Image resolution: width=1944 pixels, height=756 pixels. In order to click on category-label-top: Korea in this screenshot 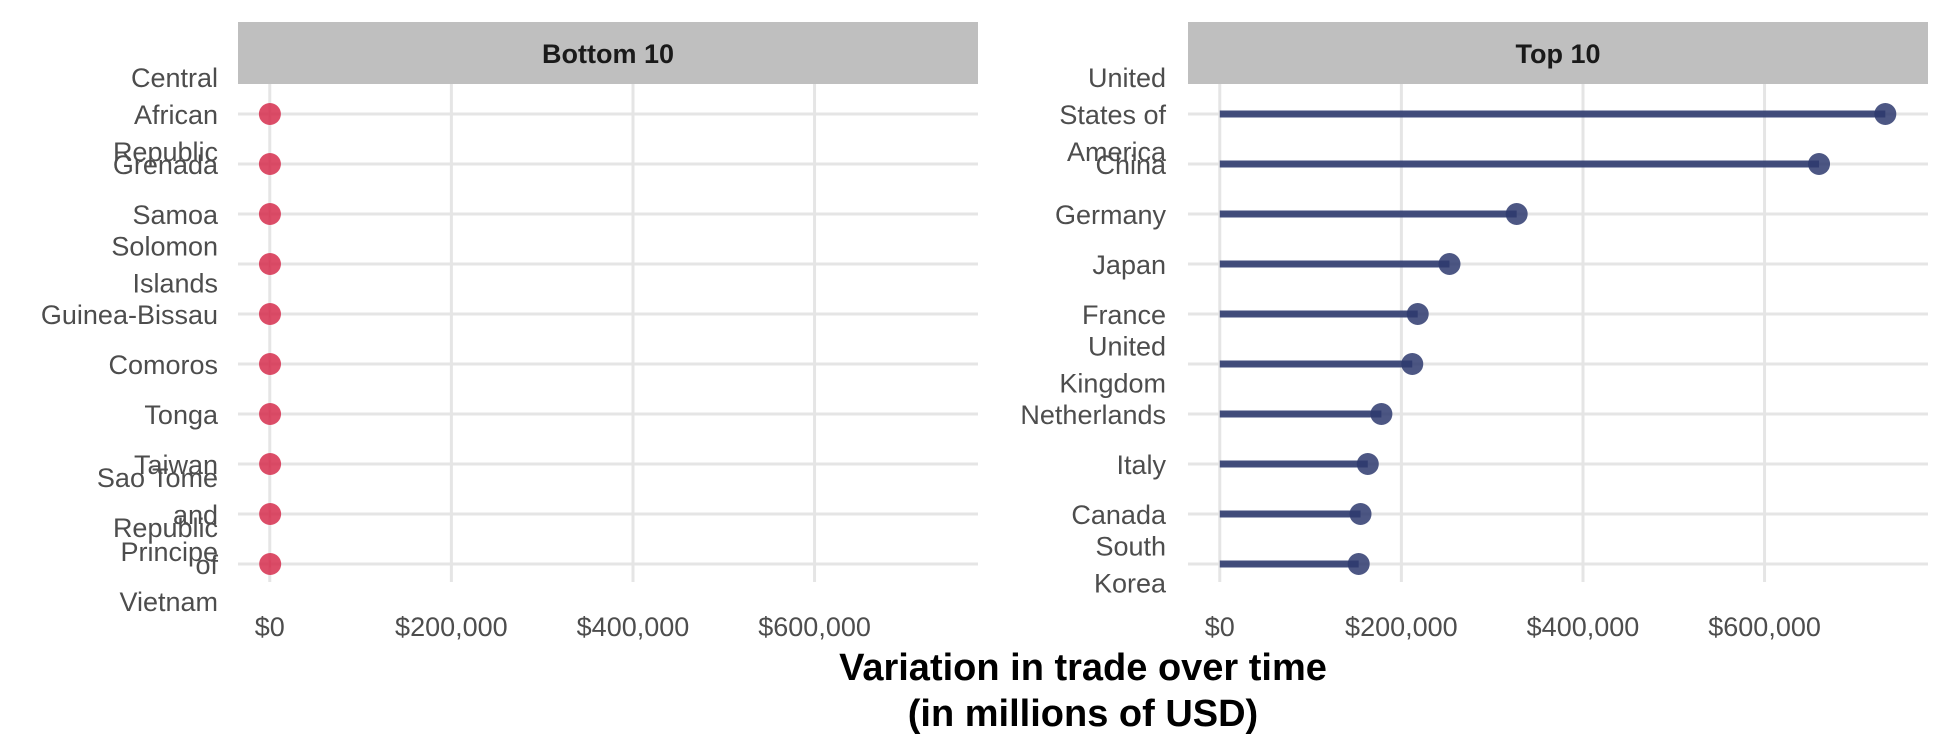, I will do `click(1130, 584)`.